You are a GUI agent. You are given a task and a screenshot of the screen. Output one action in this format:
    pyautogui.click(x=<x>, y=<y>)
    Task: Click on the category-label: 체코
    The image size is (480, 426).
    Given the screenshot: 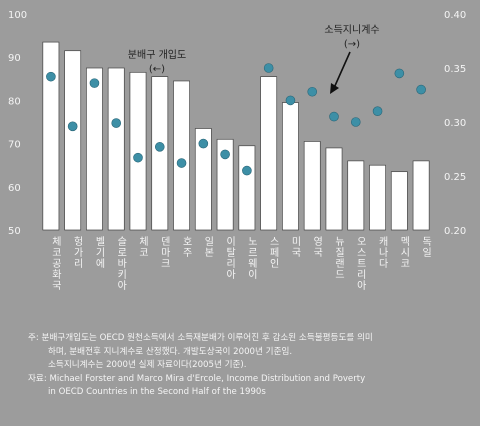 What is the action you would take?
    pyautogui.click(x=143, y=247)
    